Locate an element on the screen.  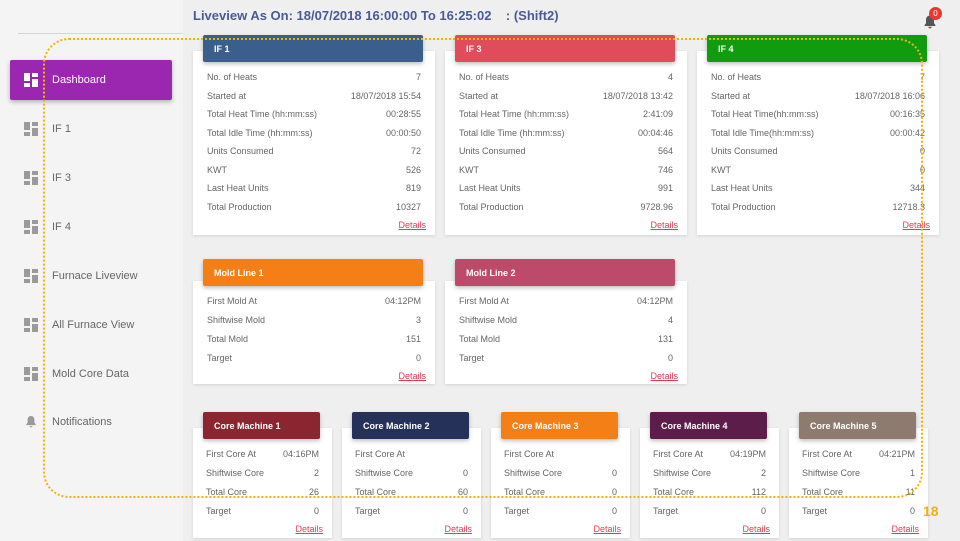
sidebar-item-if-1: IF 1 is located at coordinates (91, 129).